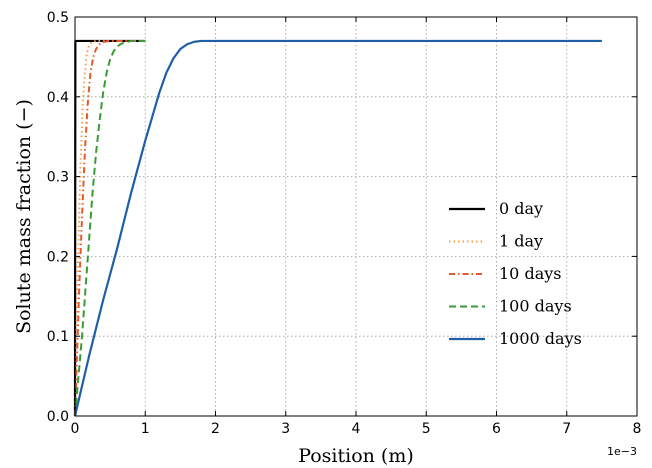  Describe the element at coordinates (356, 456) in the screenshot. I see `x-axis-label: Position (m)` at that location.